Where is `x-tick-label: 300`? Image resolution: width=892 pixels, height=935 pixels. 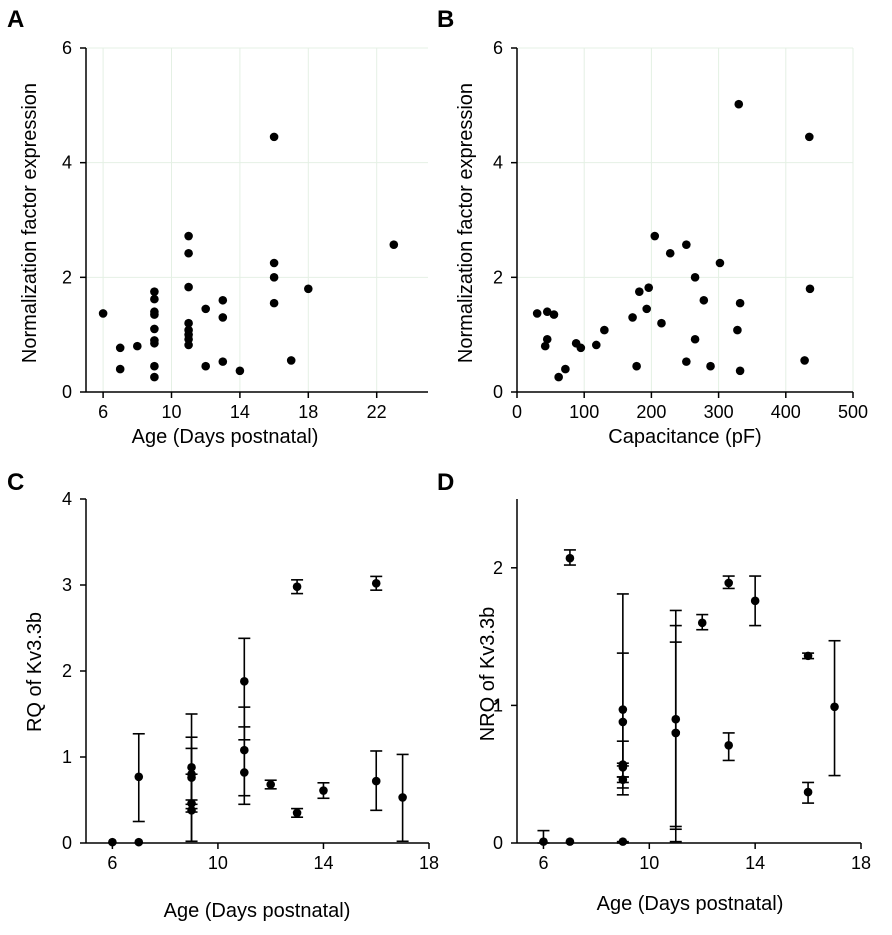
x-tick-label: 300 is located at coordinates (719, 412).